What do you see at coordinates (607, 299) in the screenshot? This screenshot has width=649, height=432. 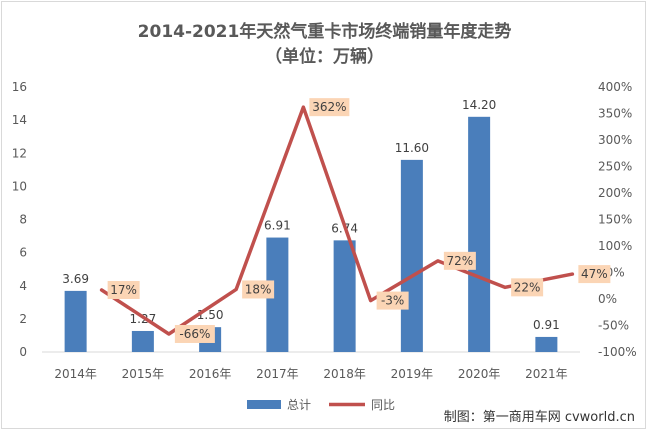 I see `y-right-tick-label: 0%` at bounding box center [607, 299].